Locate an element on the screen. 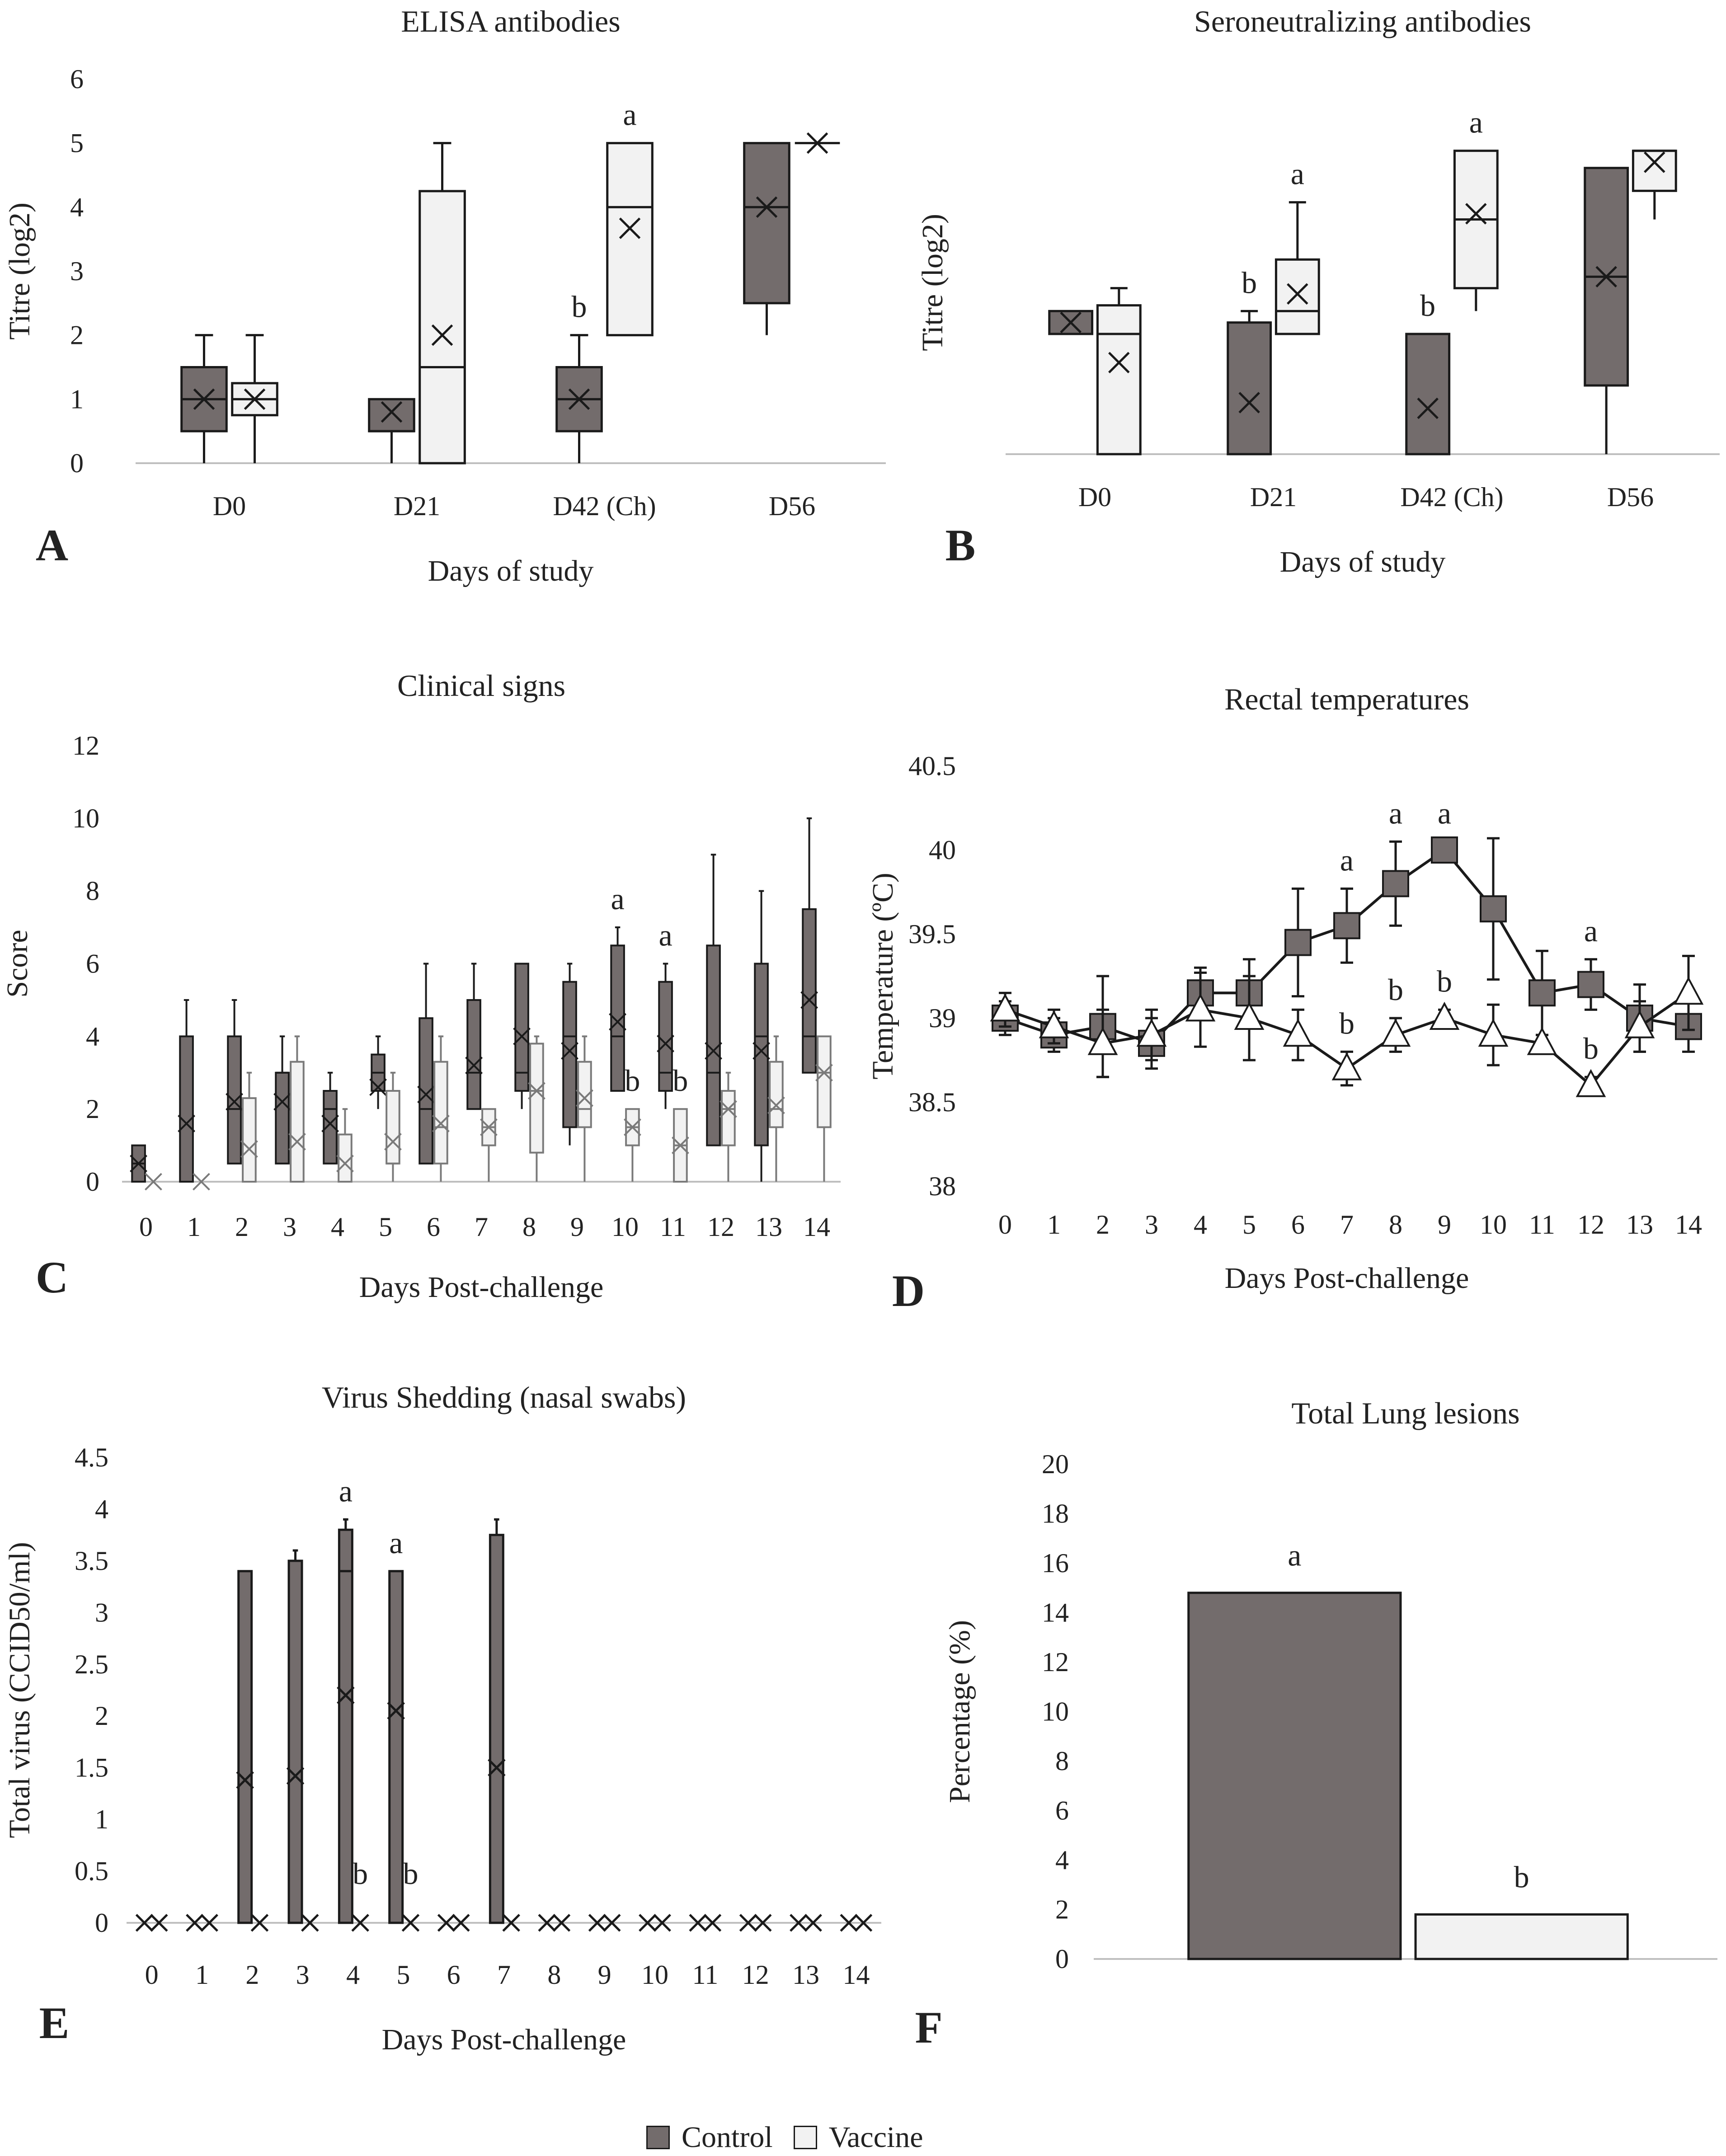  x-axis-label-A: Days of study is located at coordinates (511, 570).